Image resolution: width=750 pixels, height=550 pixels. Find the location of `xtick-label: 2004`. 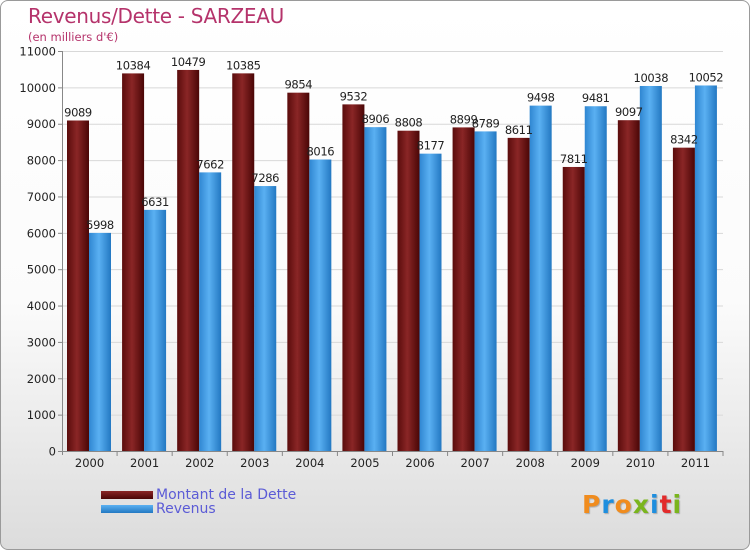

xtick-label: 2004 is located at coordinates (309, 463).